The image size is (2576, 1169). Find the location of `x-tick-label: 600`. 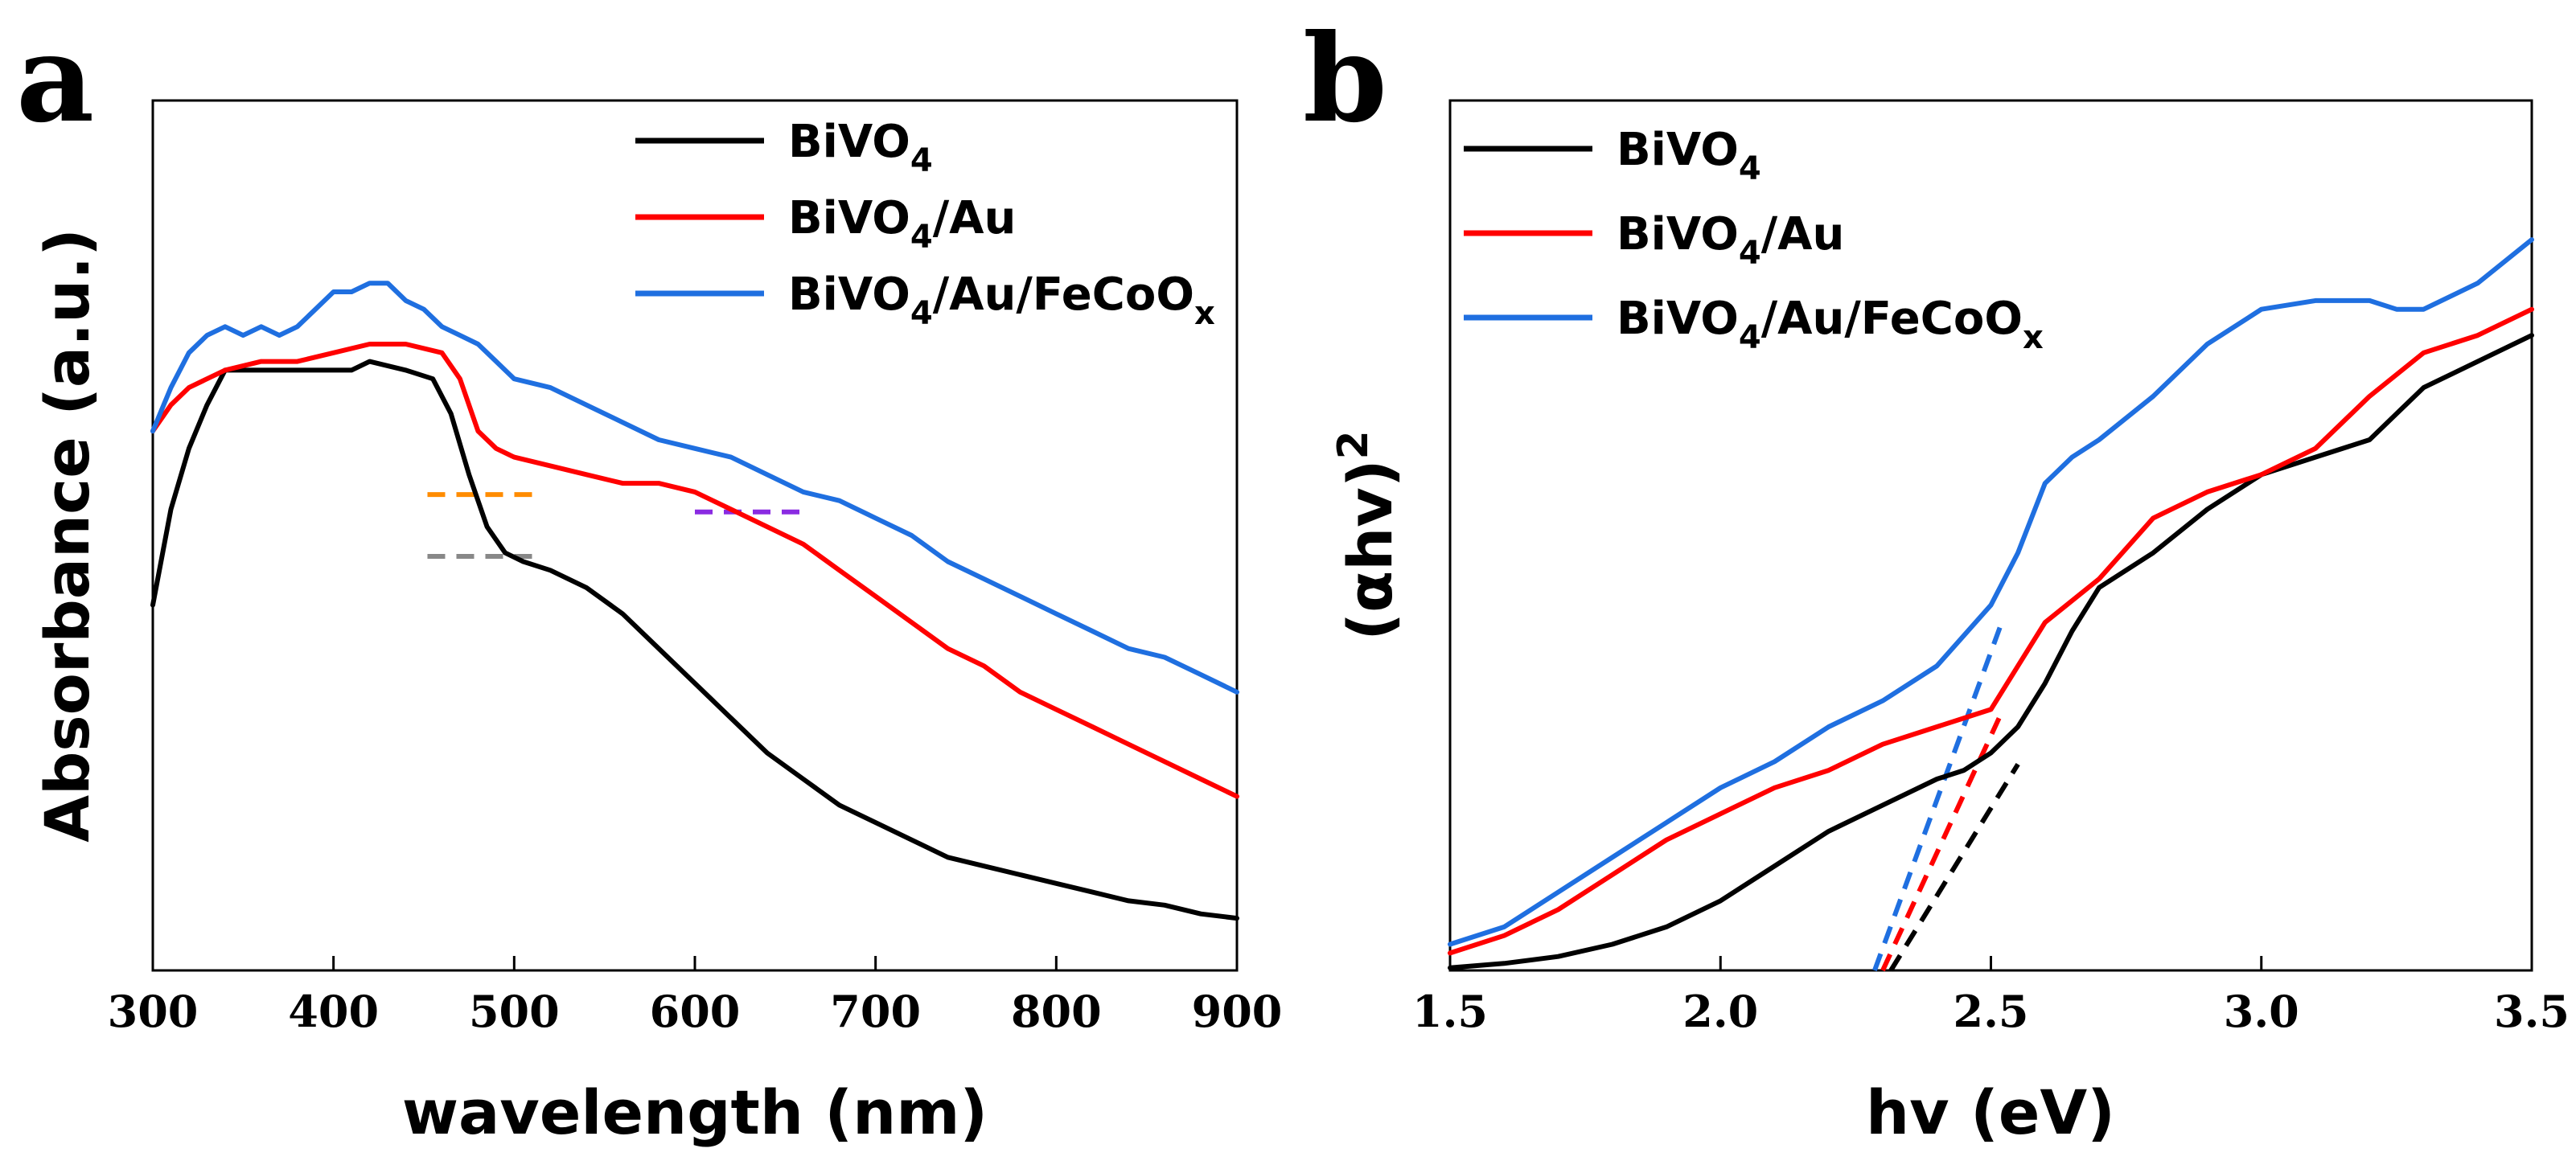

x-tick-label: 600 is located at coordinates (695, 1011).